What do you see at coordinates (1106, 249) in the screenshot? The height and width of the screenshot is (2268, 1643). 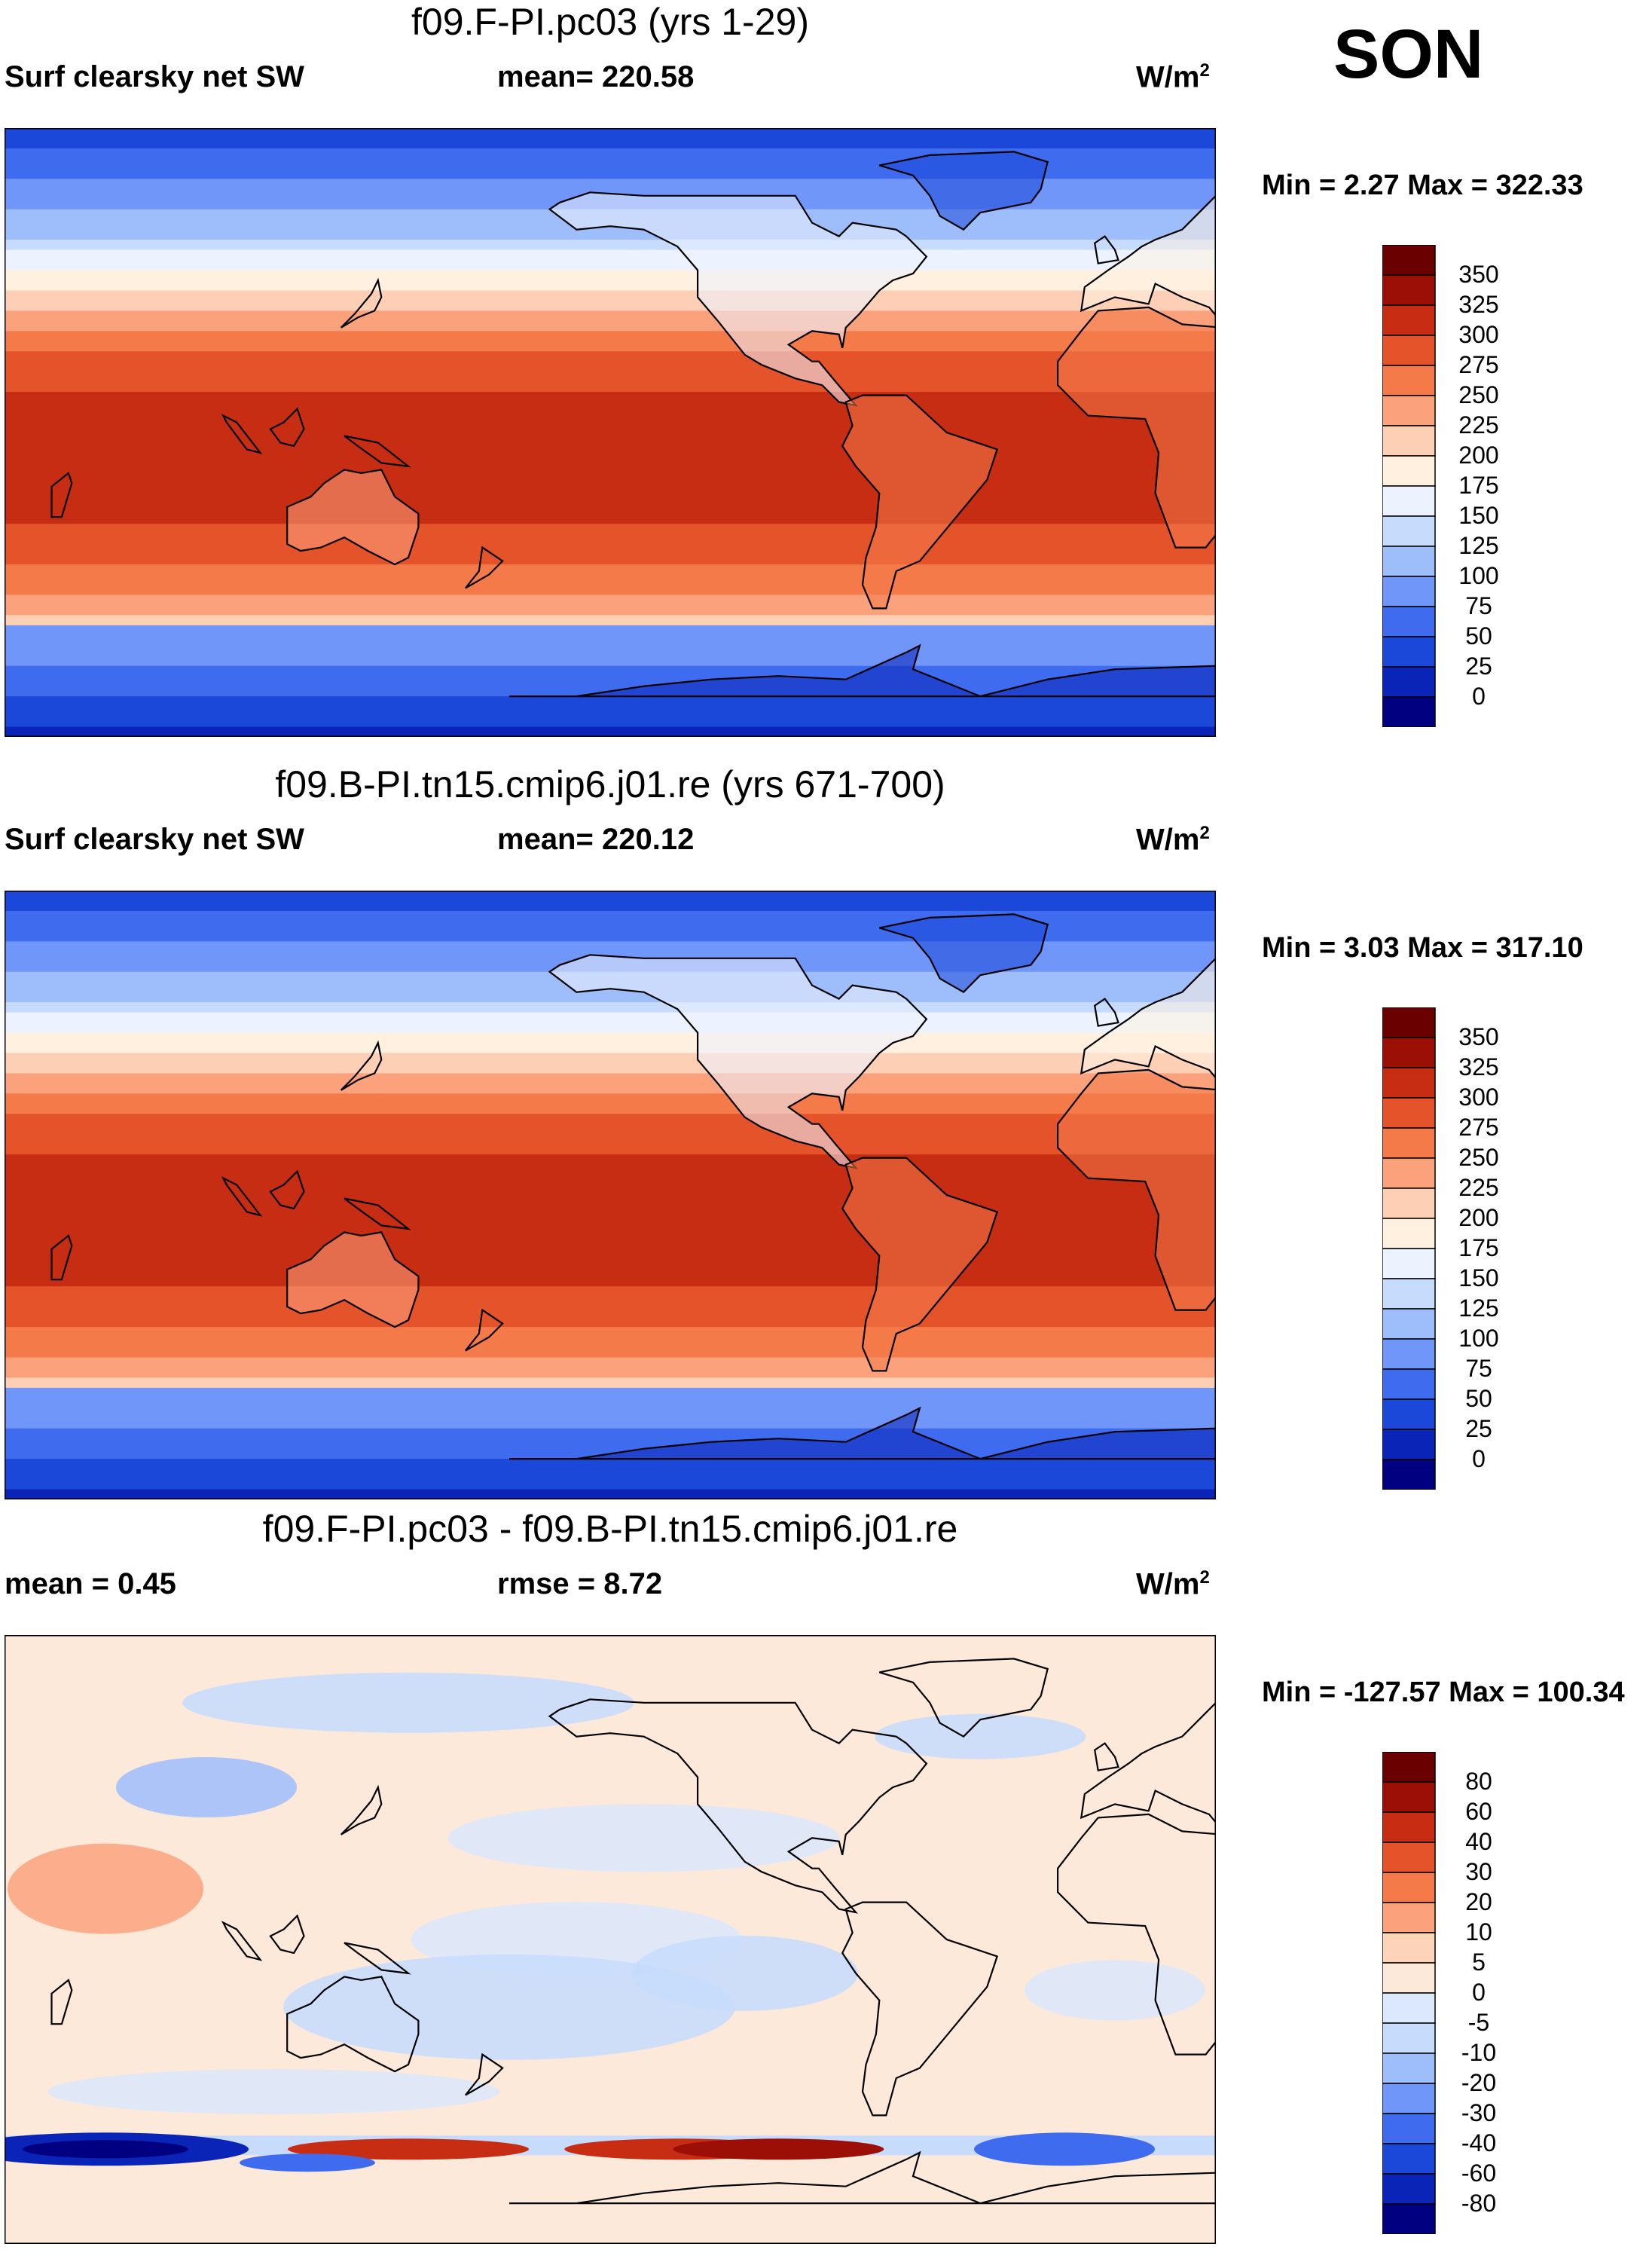 I see `coastline-uk` at bounding box center [1106, 249].